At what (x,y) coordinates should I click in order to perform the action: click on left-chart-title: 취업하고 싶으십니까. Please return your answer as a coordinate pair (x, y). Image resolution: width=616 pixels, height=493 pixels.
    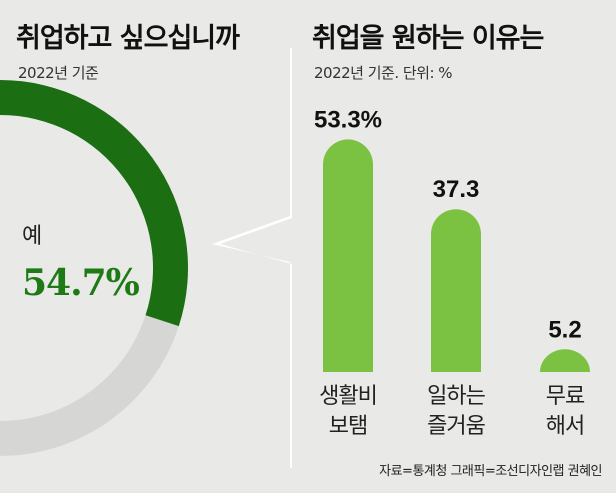
    Looking at the image, I should click on (128, 38).